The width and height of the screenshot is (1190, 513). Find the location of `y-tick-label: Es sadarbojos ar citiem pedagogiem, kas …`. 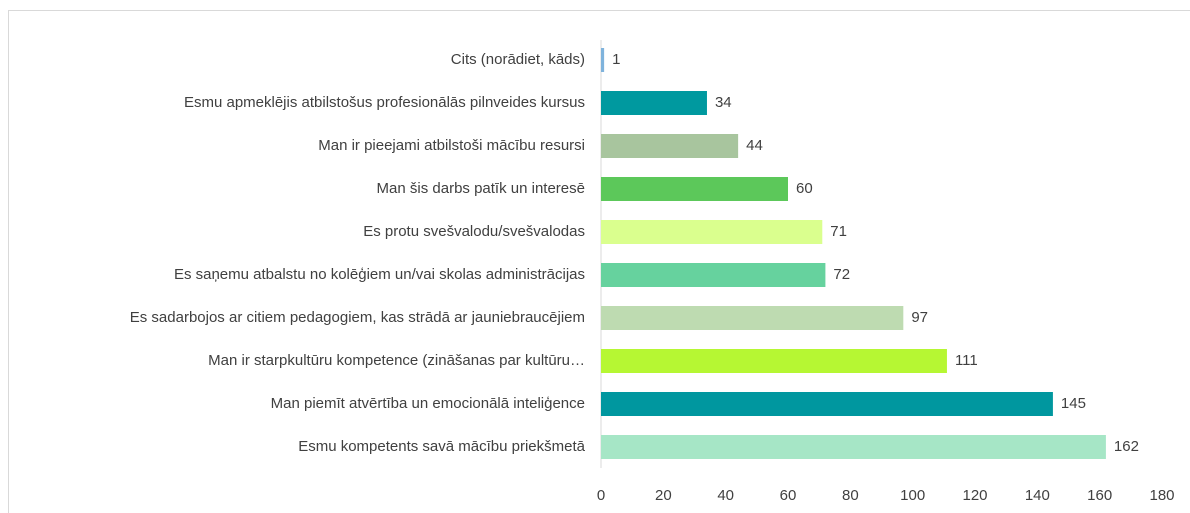

y-tick-label: Es sadarbojos ar citiem pedagogiem, kas … is located at coordinates (357, 317).